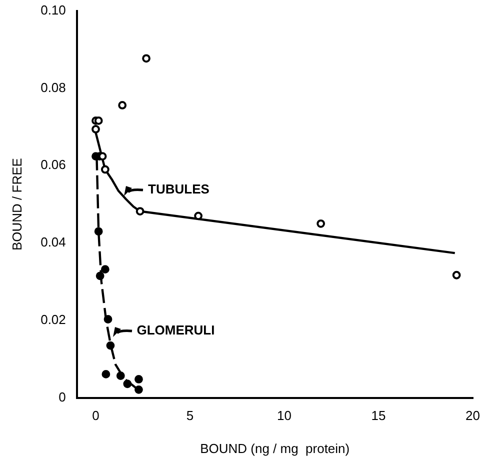 Image resolution: width=483 pixels, height=465 pixels. I want to click on x-tick-label: 15, so click(378, 416).